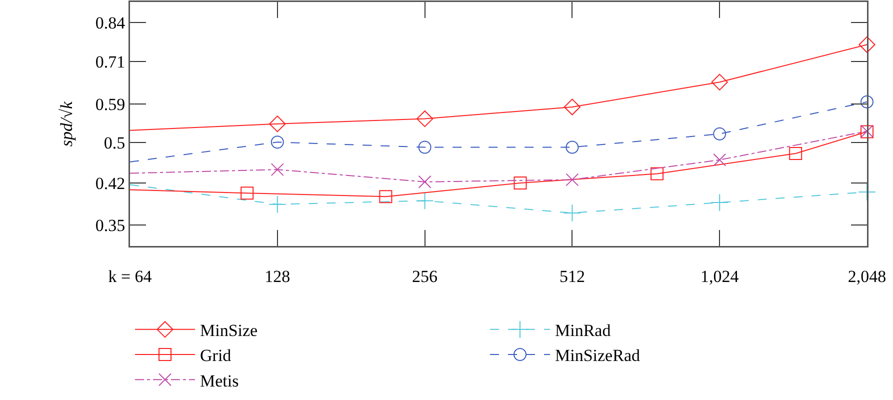 The width and height of the screenshot is (893, 400). I want to click on x-tick-label: 1,024, so click(720, 276).